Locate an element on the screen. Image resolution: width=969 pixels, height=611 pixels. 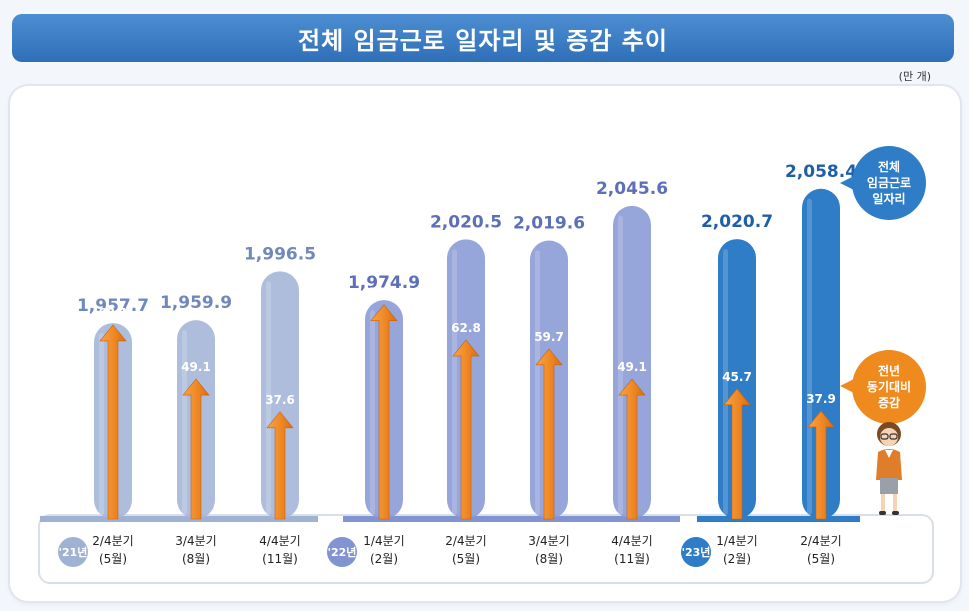
total-value-label: 1,996.5 is located at coordinates (280, 254).